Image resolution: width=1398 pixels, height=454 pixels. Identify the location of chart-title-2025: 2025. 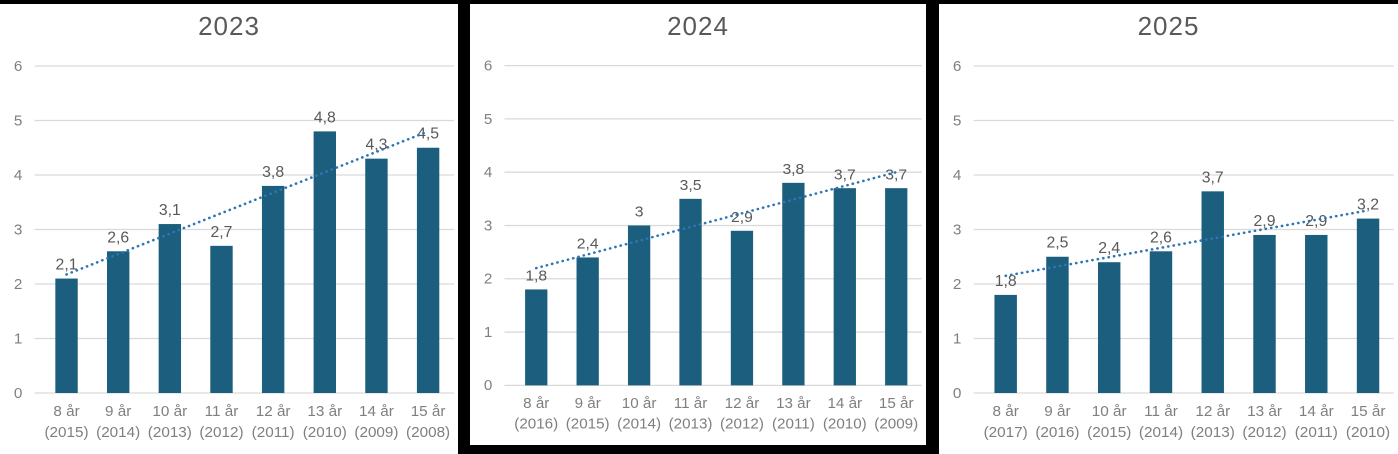
(1168, 25).